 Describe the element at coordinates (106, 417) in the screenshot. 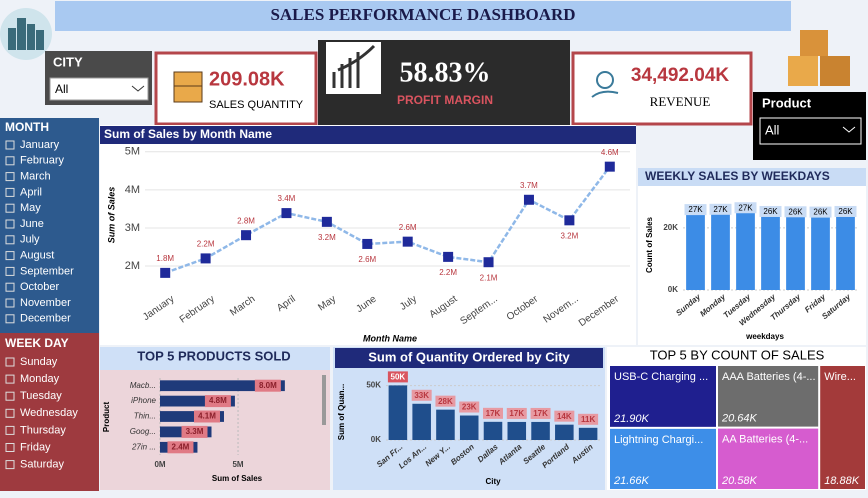

I see `y-axis-title: Product` at that location.